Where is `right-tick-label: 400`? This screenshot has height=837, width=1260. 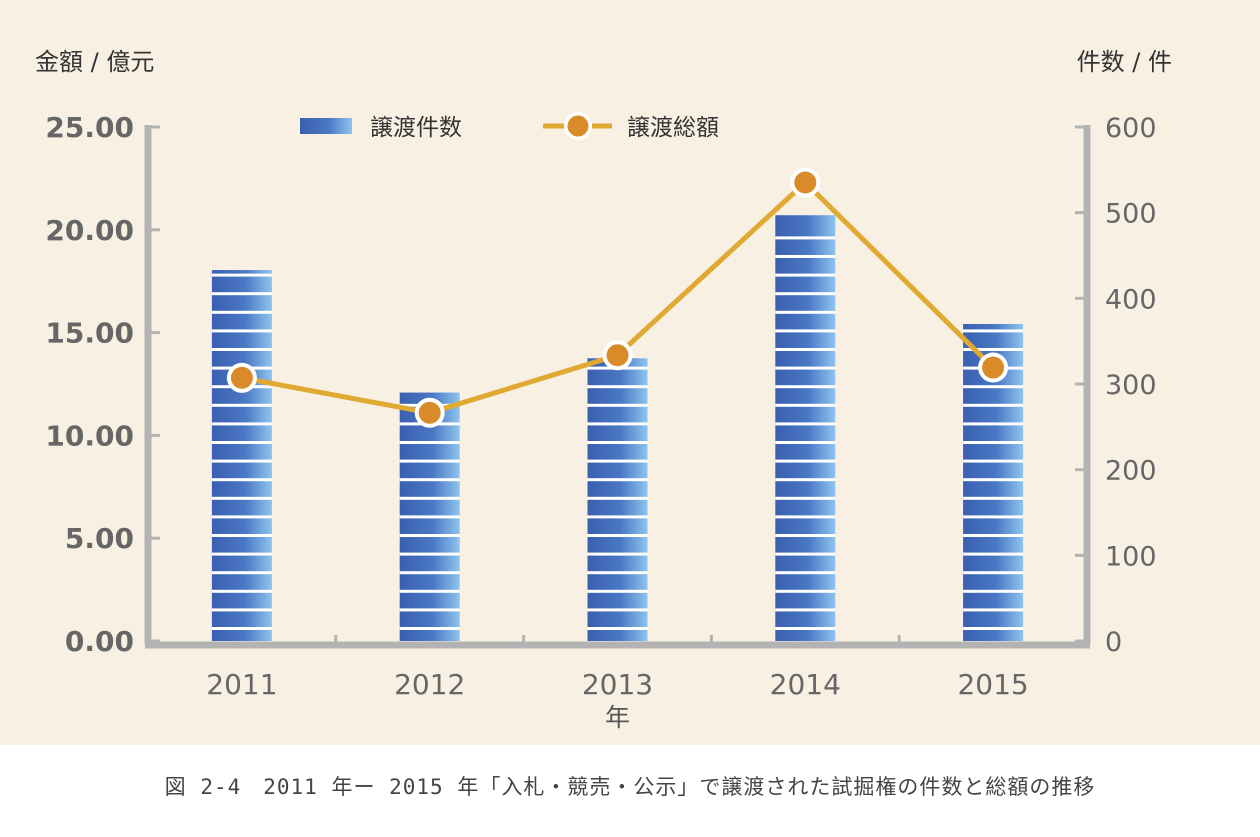 right-tick-label: 400 is located at coordinates (1131, 299).